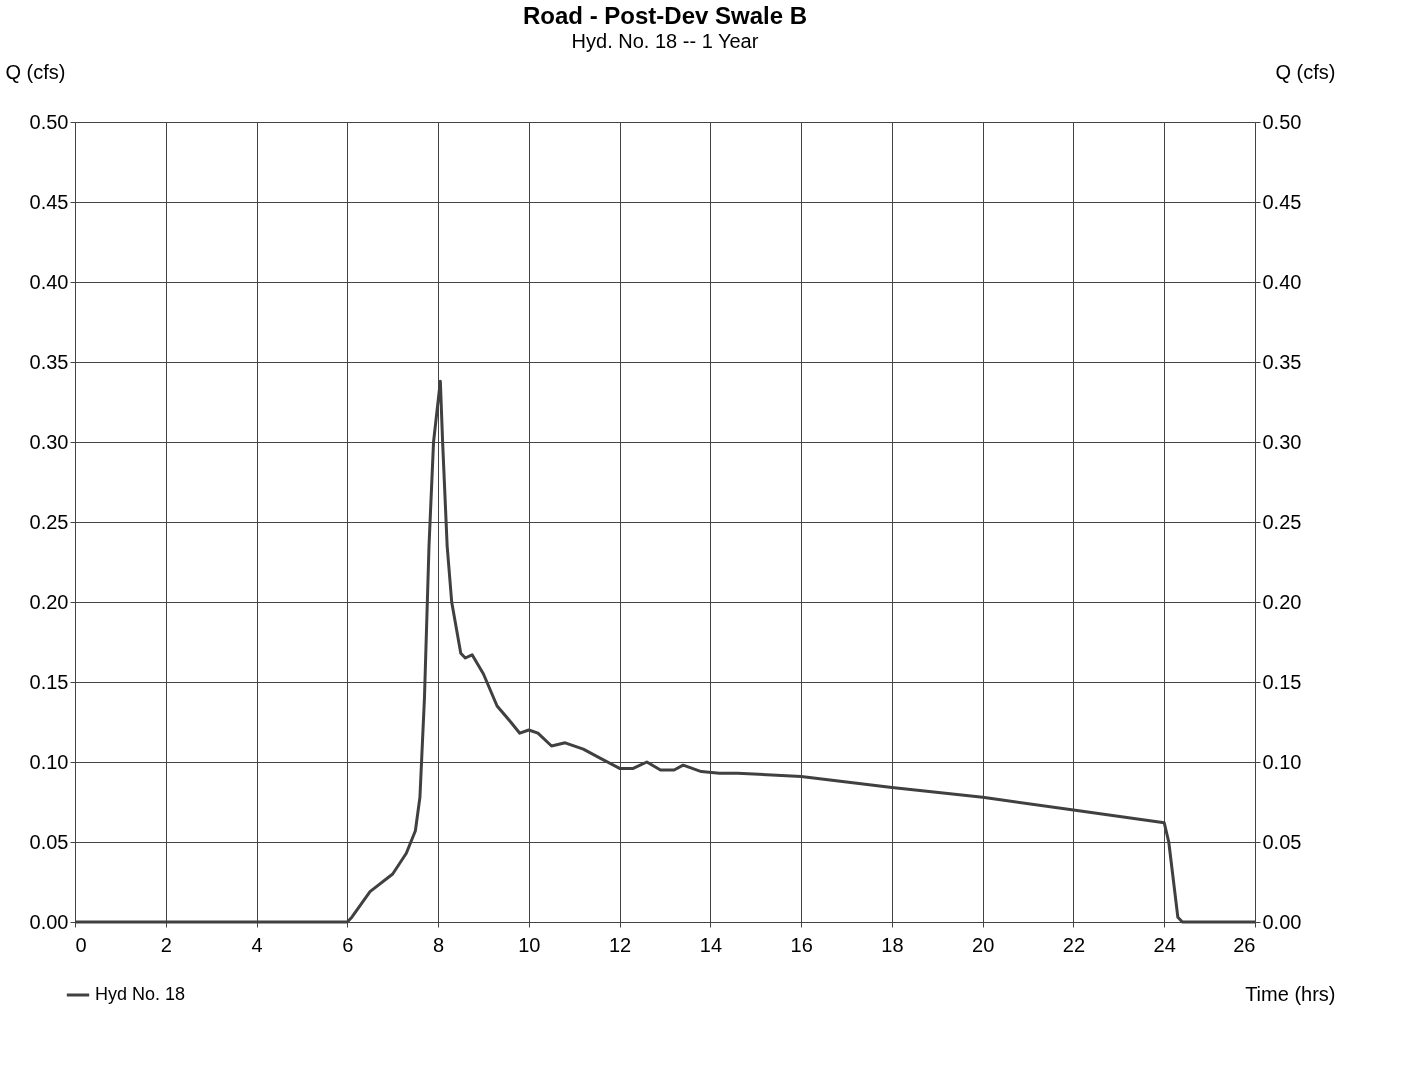 This screenshot has height=1072, width=1418. Describe the element at coordinates (620, 944) in the screenshot. I see `x-tick-label: 12` at that location.